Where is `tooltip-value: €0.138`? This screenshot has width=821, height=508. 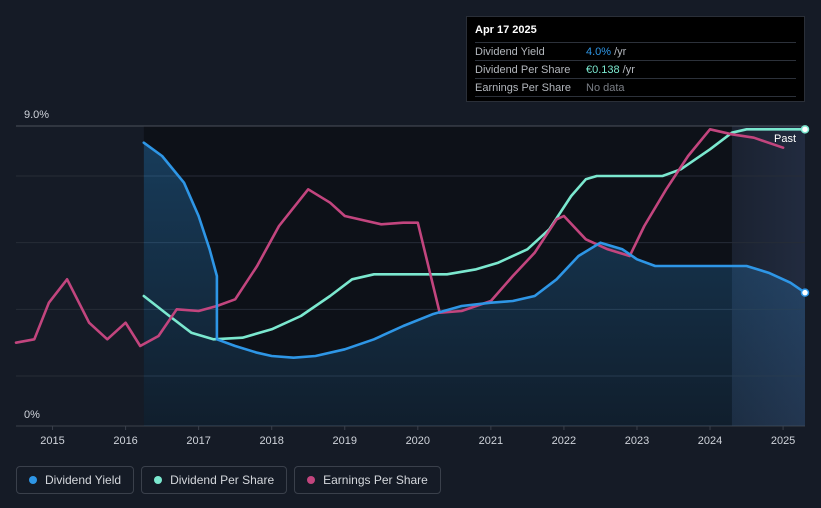
tooltip-value: €0.138 is located at coordinates (603, 69).